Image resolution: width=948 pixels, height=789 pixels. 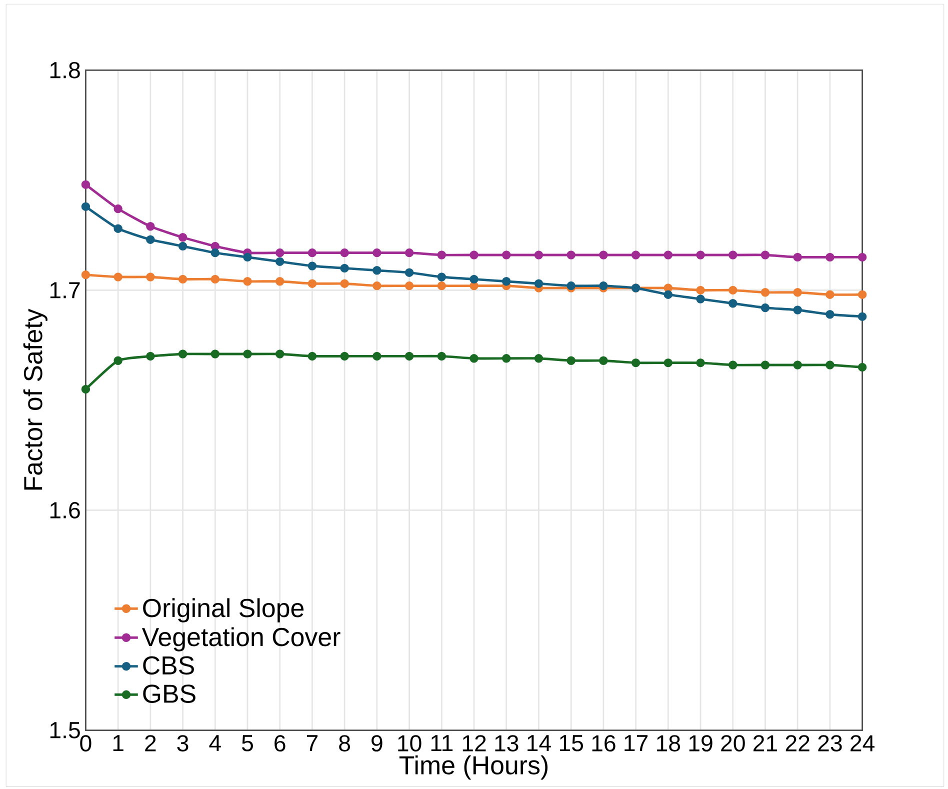 I want to click on x-tick-label: 13, so click(x=506, y=743).